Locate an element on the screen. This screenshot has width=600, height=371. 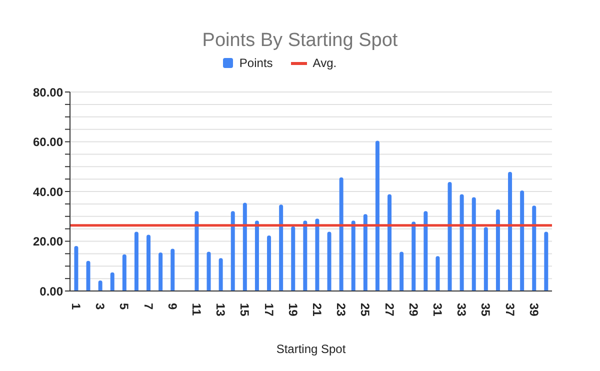
x-tick-label: 31 is located at coordinates (437, 310).